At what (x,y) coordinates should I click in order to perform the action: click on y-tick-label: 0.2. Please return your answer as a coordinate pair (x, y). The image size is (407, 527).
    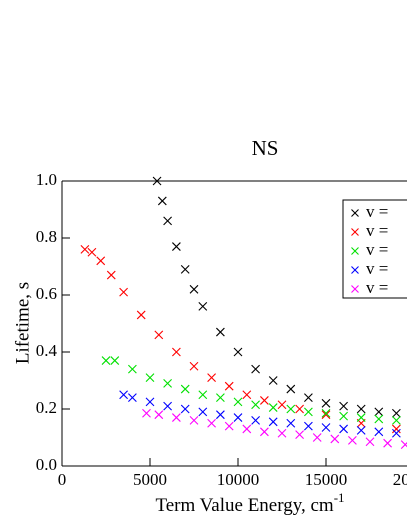
    Looking at the image, I should click on (46, 407).